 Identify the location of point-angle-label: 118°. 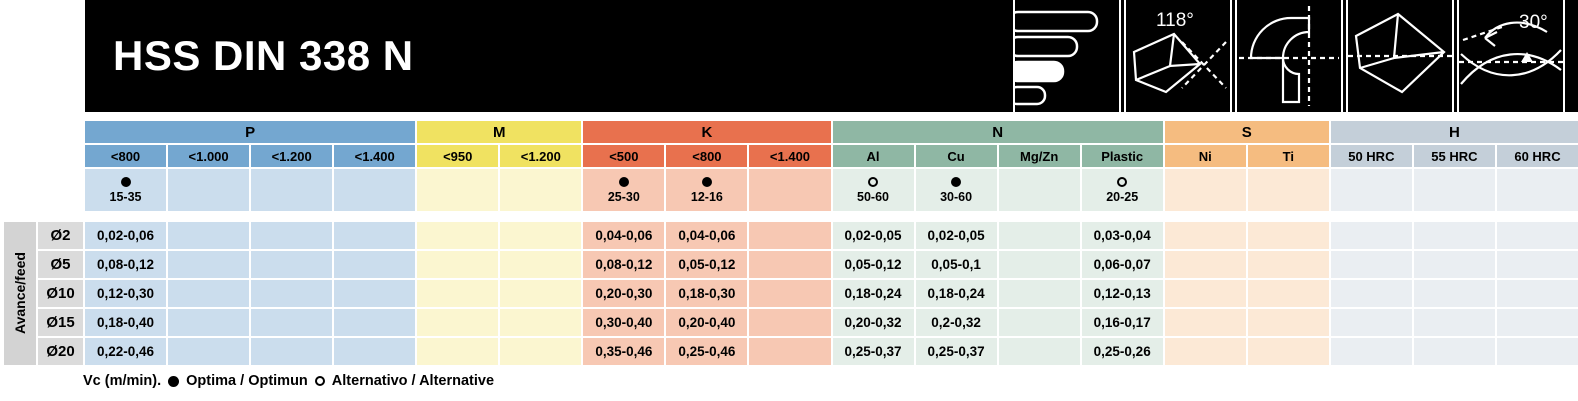
(1175, 20).